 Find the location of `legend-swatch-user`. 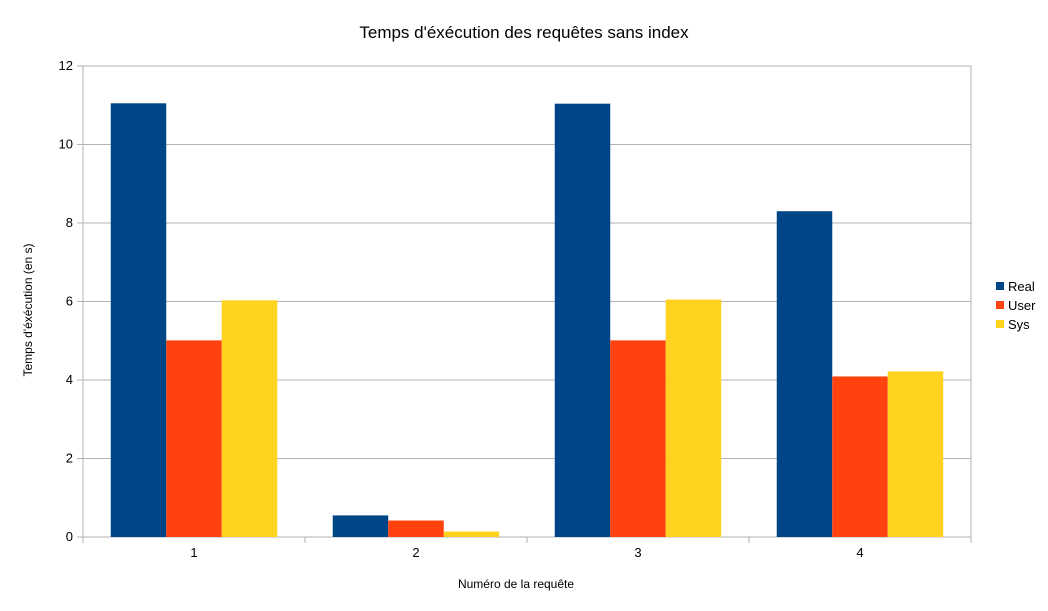

legend-swatch-user is located at coordinates (1000, 305).